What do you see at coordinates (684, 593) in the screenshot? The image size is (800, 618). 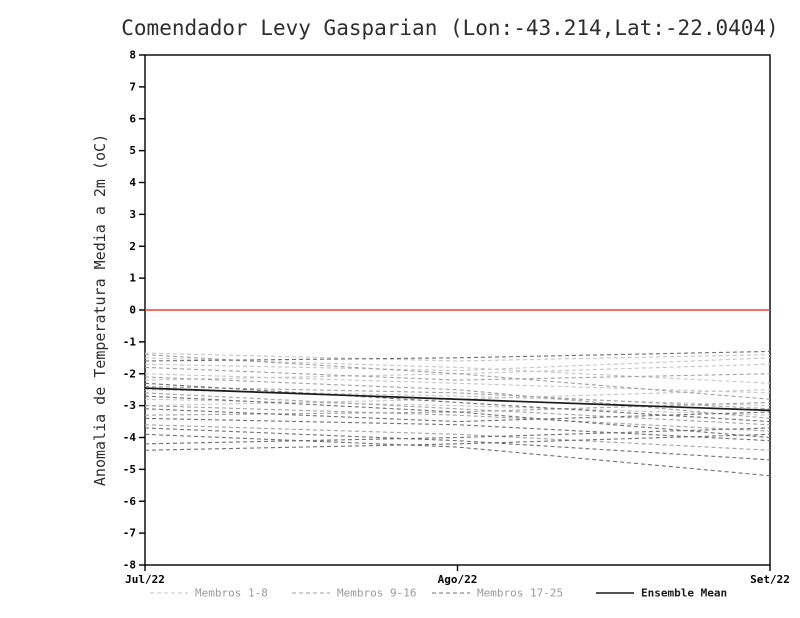 I see `legend-label-mean: Ensemble Mean` at bounding box center [684, 593].